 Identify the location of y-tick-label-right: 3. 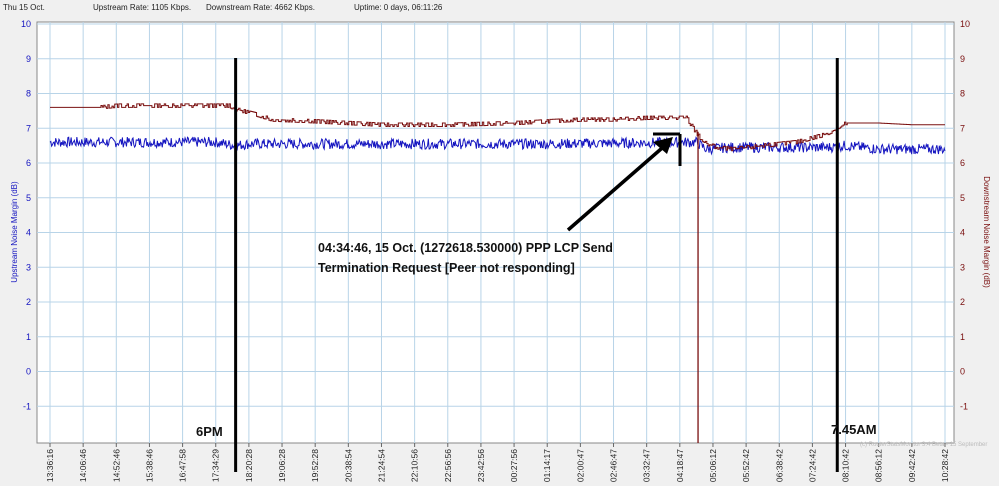
(962, 267).